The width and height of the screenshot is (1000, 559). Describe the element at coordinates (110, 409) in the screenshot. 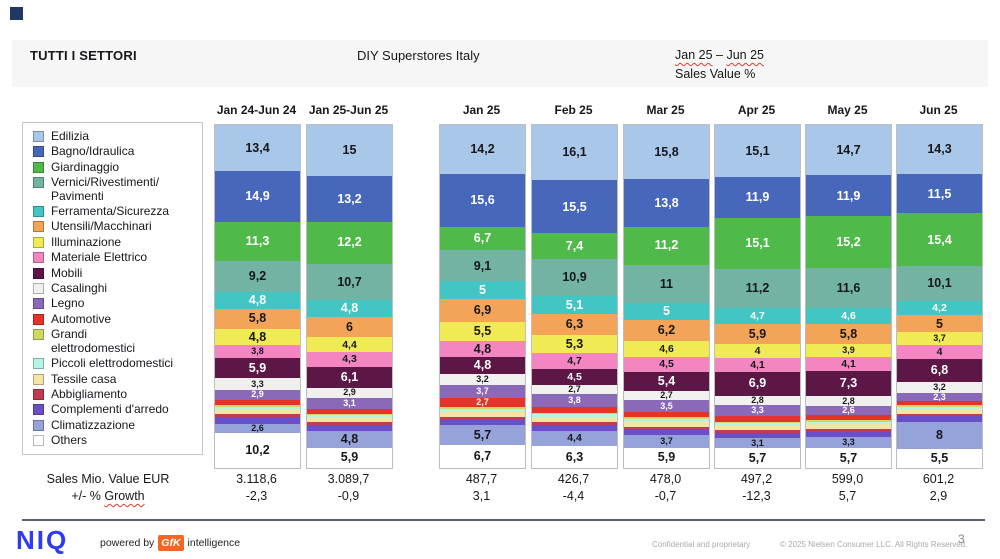

I see `legend-item-label: Complementi d'arredo` at that location.